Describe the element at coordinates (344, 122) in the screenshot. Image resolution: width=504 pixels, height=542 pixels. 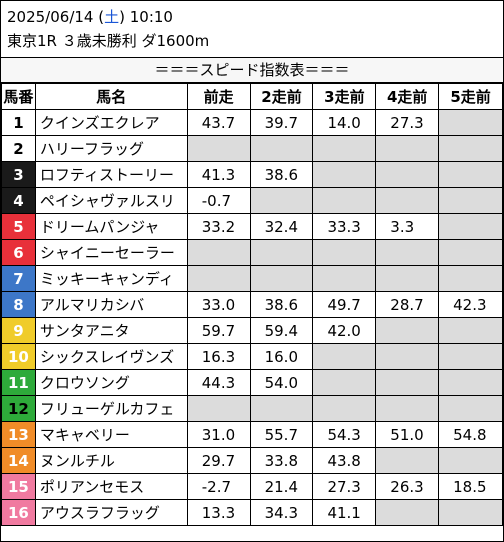
I see `speed-index-cell: 14.0` at that location.